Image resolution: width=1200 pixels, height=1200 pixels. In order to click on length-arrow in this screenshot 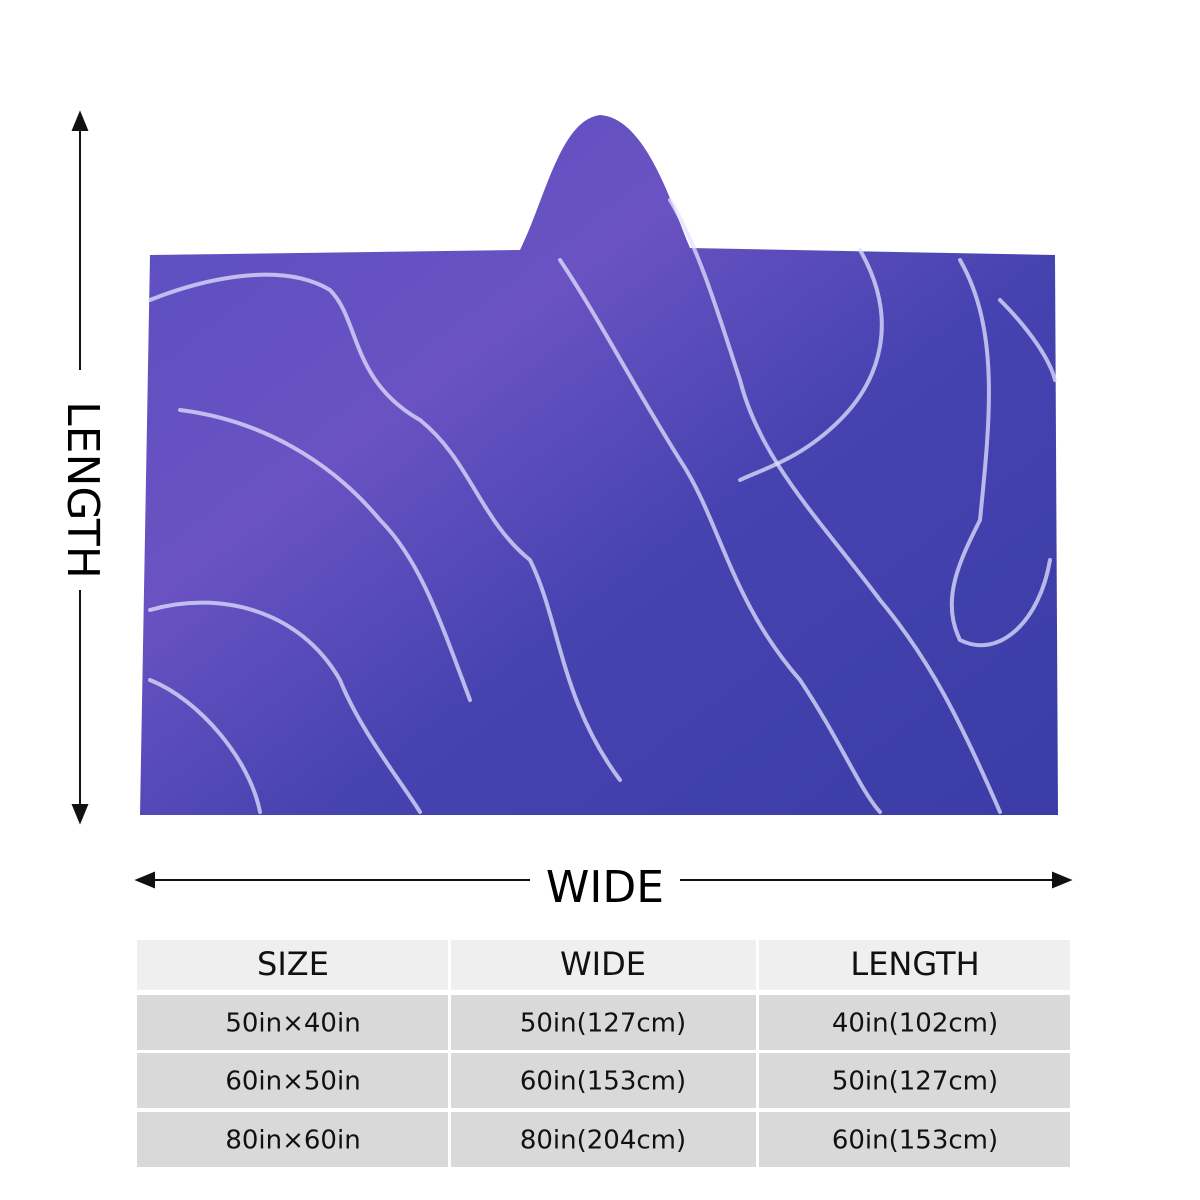, I will do `click(80, 467)`.